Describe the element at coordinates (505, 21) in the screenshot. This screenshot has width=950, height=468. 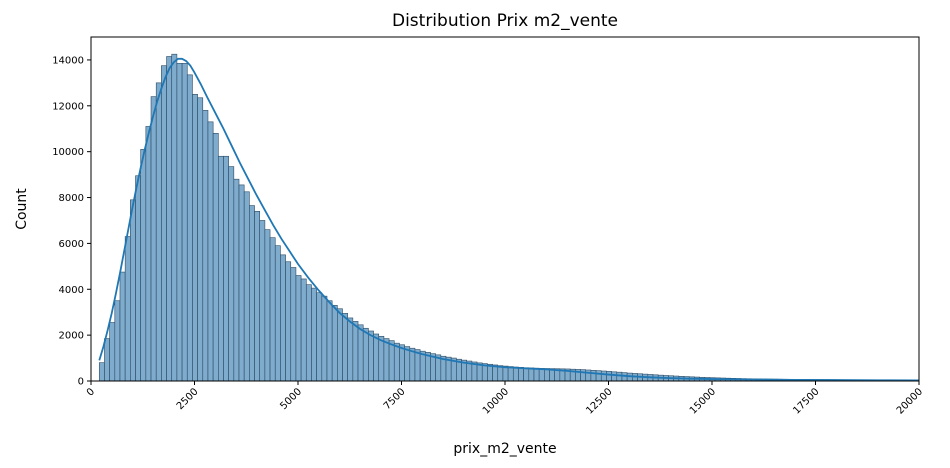
I see `chart-title: Distribution Prix m2_vente` at that location.